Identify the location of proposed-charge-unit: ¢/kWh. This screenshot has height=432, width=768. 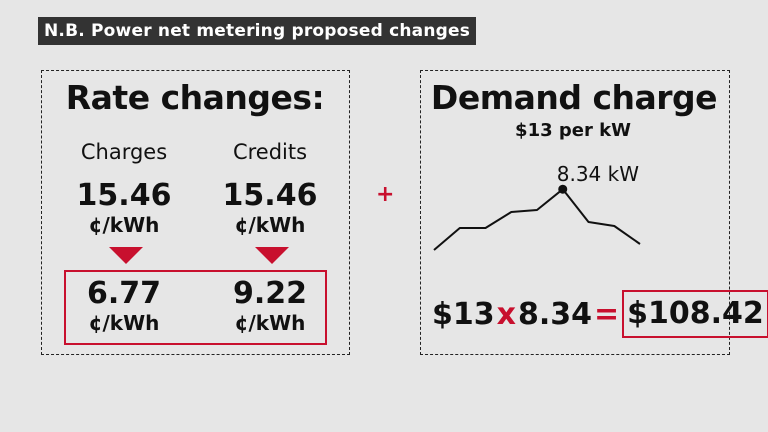
(124, 323).